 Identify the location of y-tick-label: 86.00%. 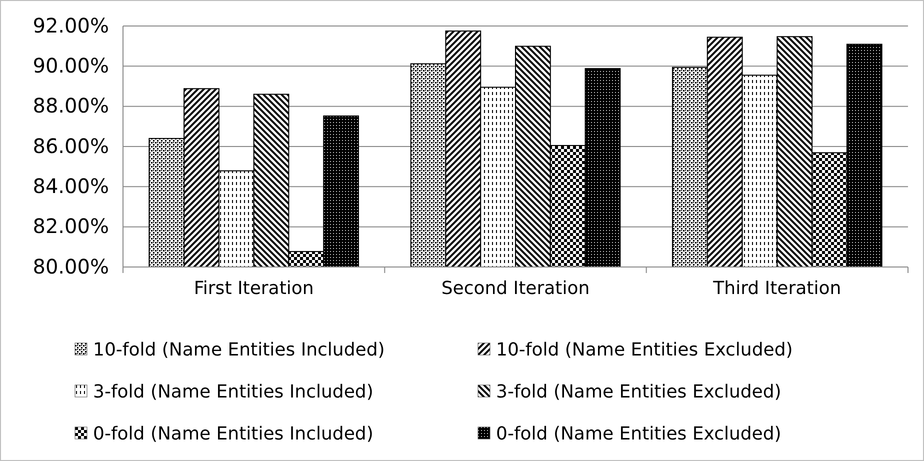
(70, 146).